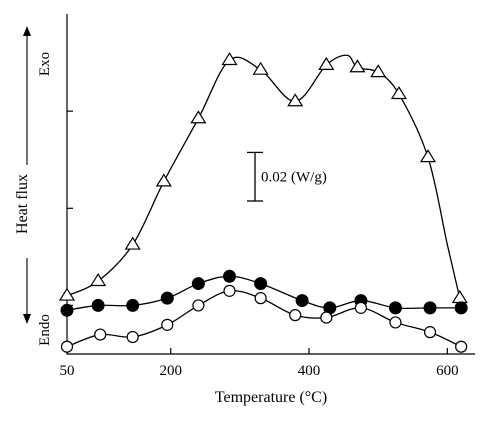 This screenshot has width=500, height=426. What do you see at coordinates (27, 319) in the screenshot?
I see `endo-arrow-icon` at bounding box center [27, 319].